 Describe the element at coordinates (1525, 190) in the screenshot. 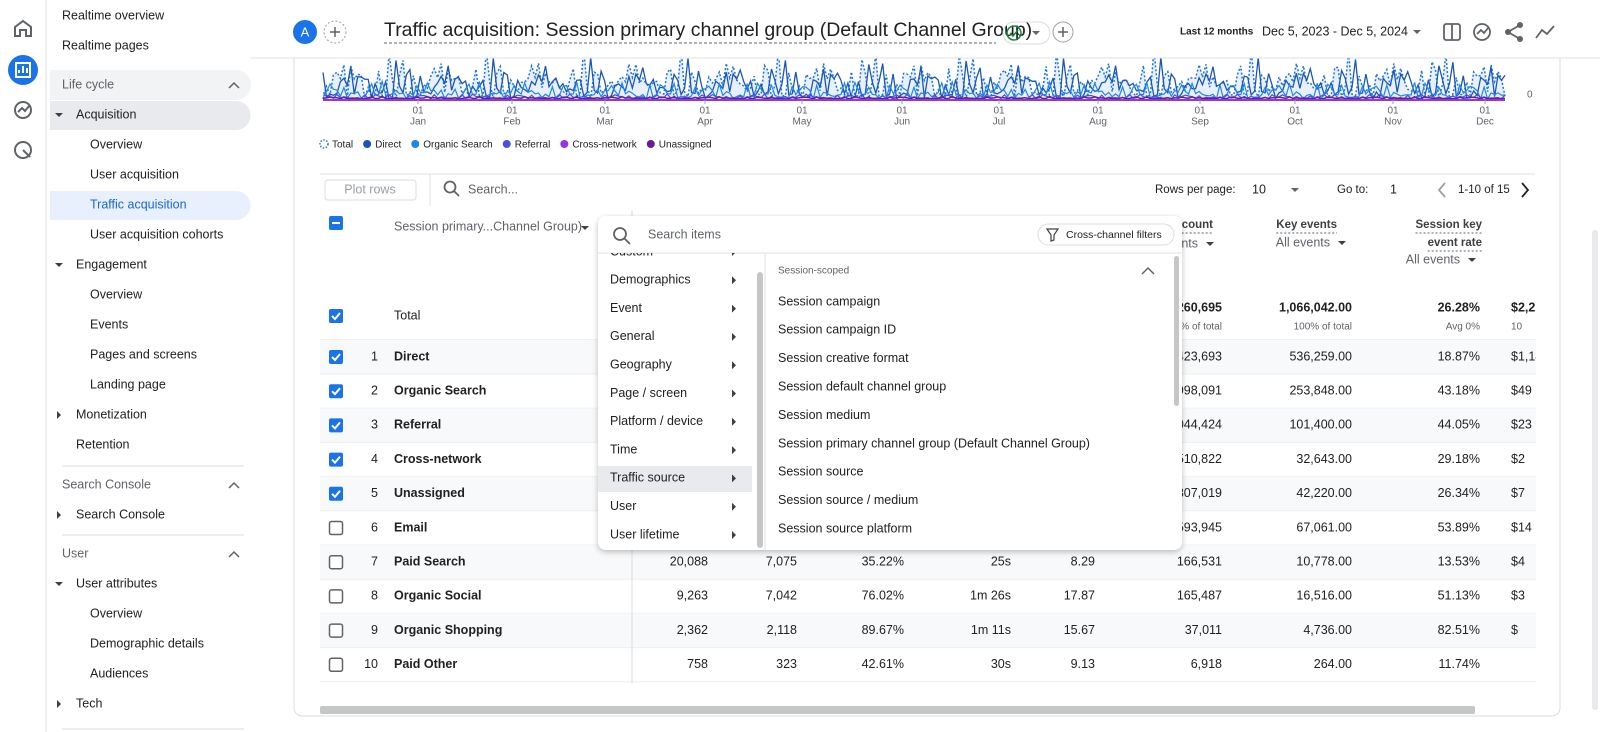

I see `next-page` at that location.